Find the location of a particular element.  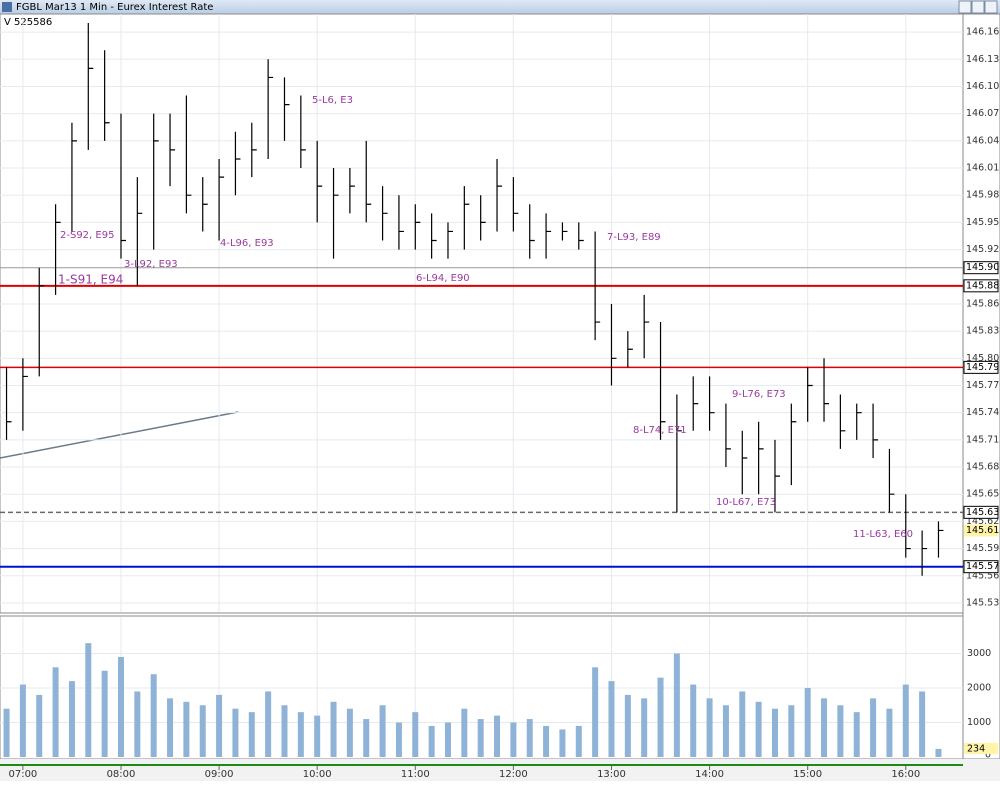

y-tick-label: 145.62 is located at coordinates (982, 521).